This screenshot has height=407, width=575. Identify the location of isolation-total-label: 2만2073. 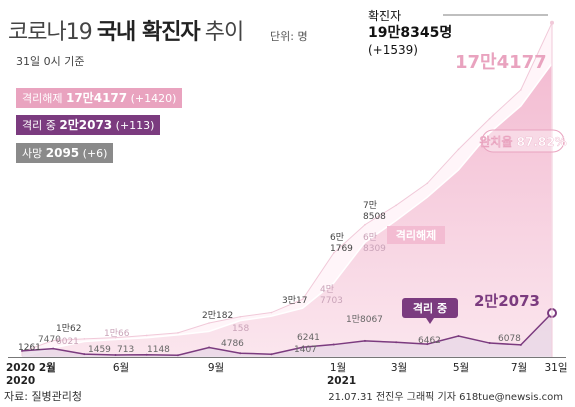
(507, 301).